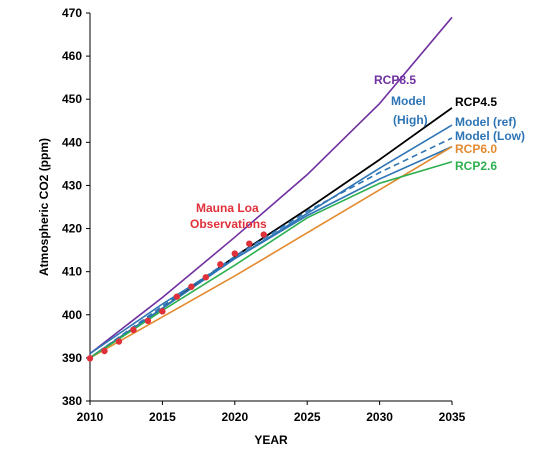 The height and width of the screenshot is (458, 550). Describe the element at coordinates (476, 166) in the screenshot. I see `label-rcp26: RCP2.6` at that location.